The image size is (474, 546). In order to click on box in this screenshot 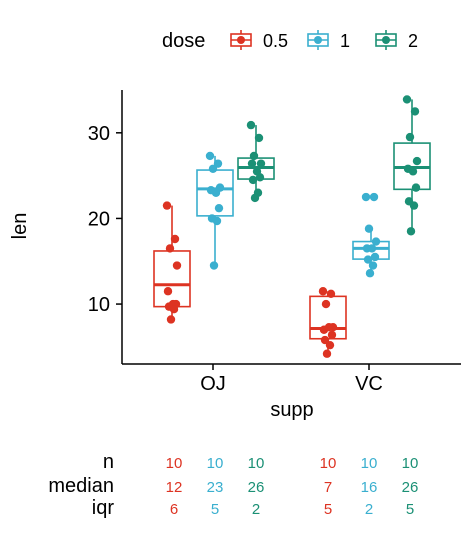, I will do `click(172, 279)`.